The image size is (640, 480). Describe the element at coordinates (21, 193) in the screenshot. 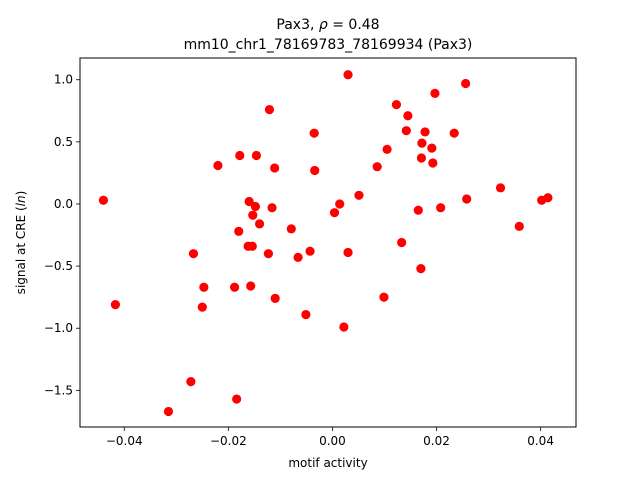

I see `y-axis-label-suffix: )` at that location.